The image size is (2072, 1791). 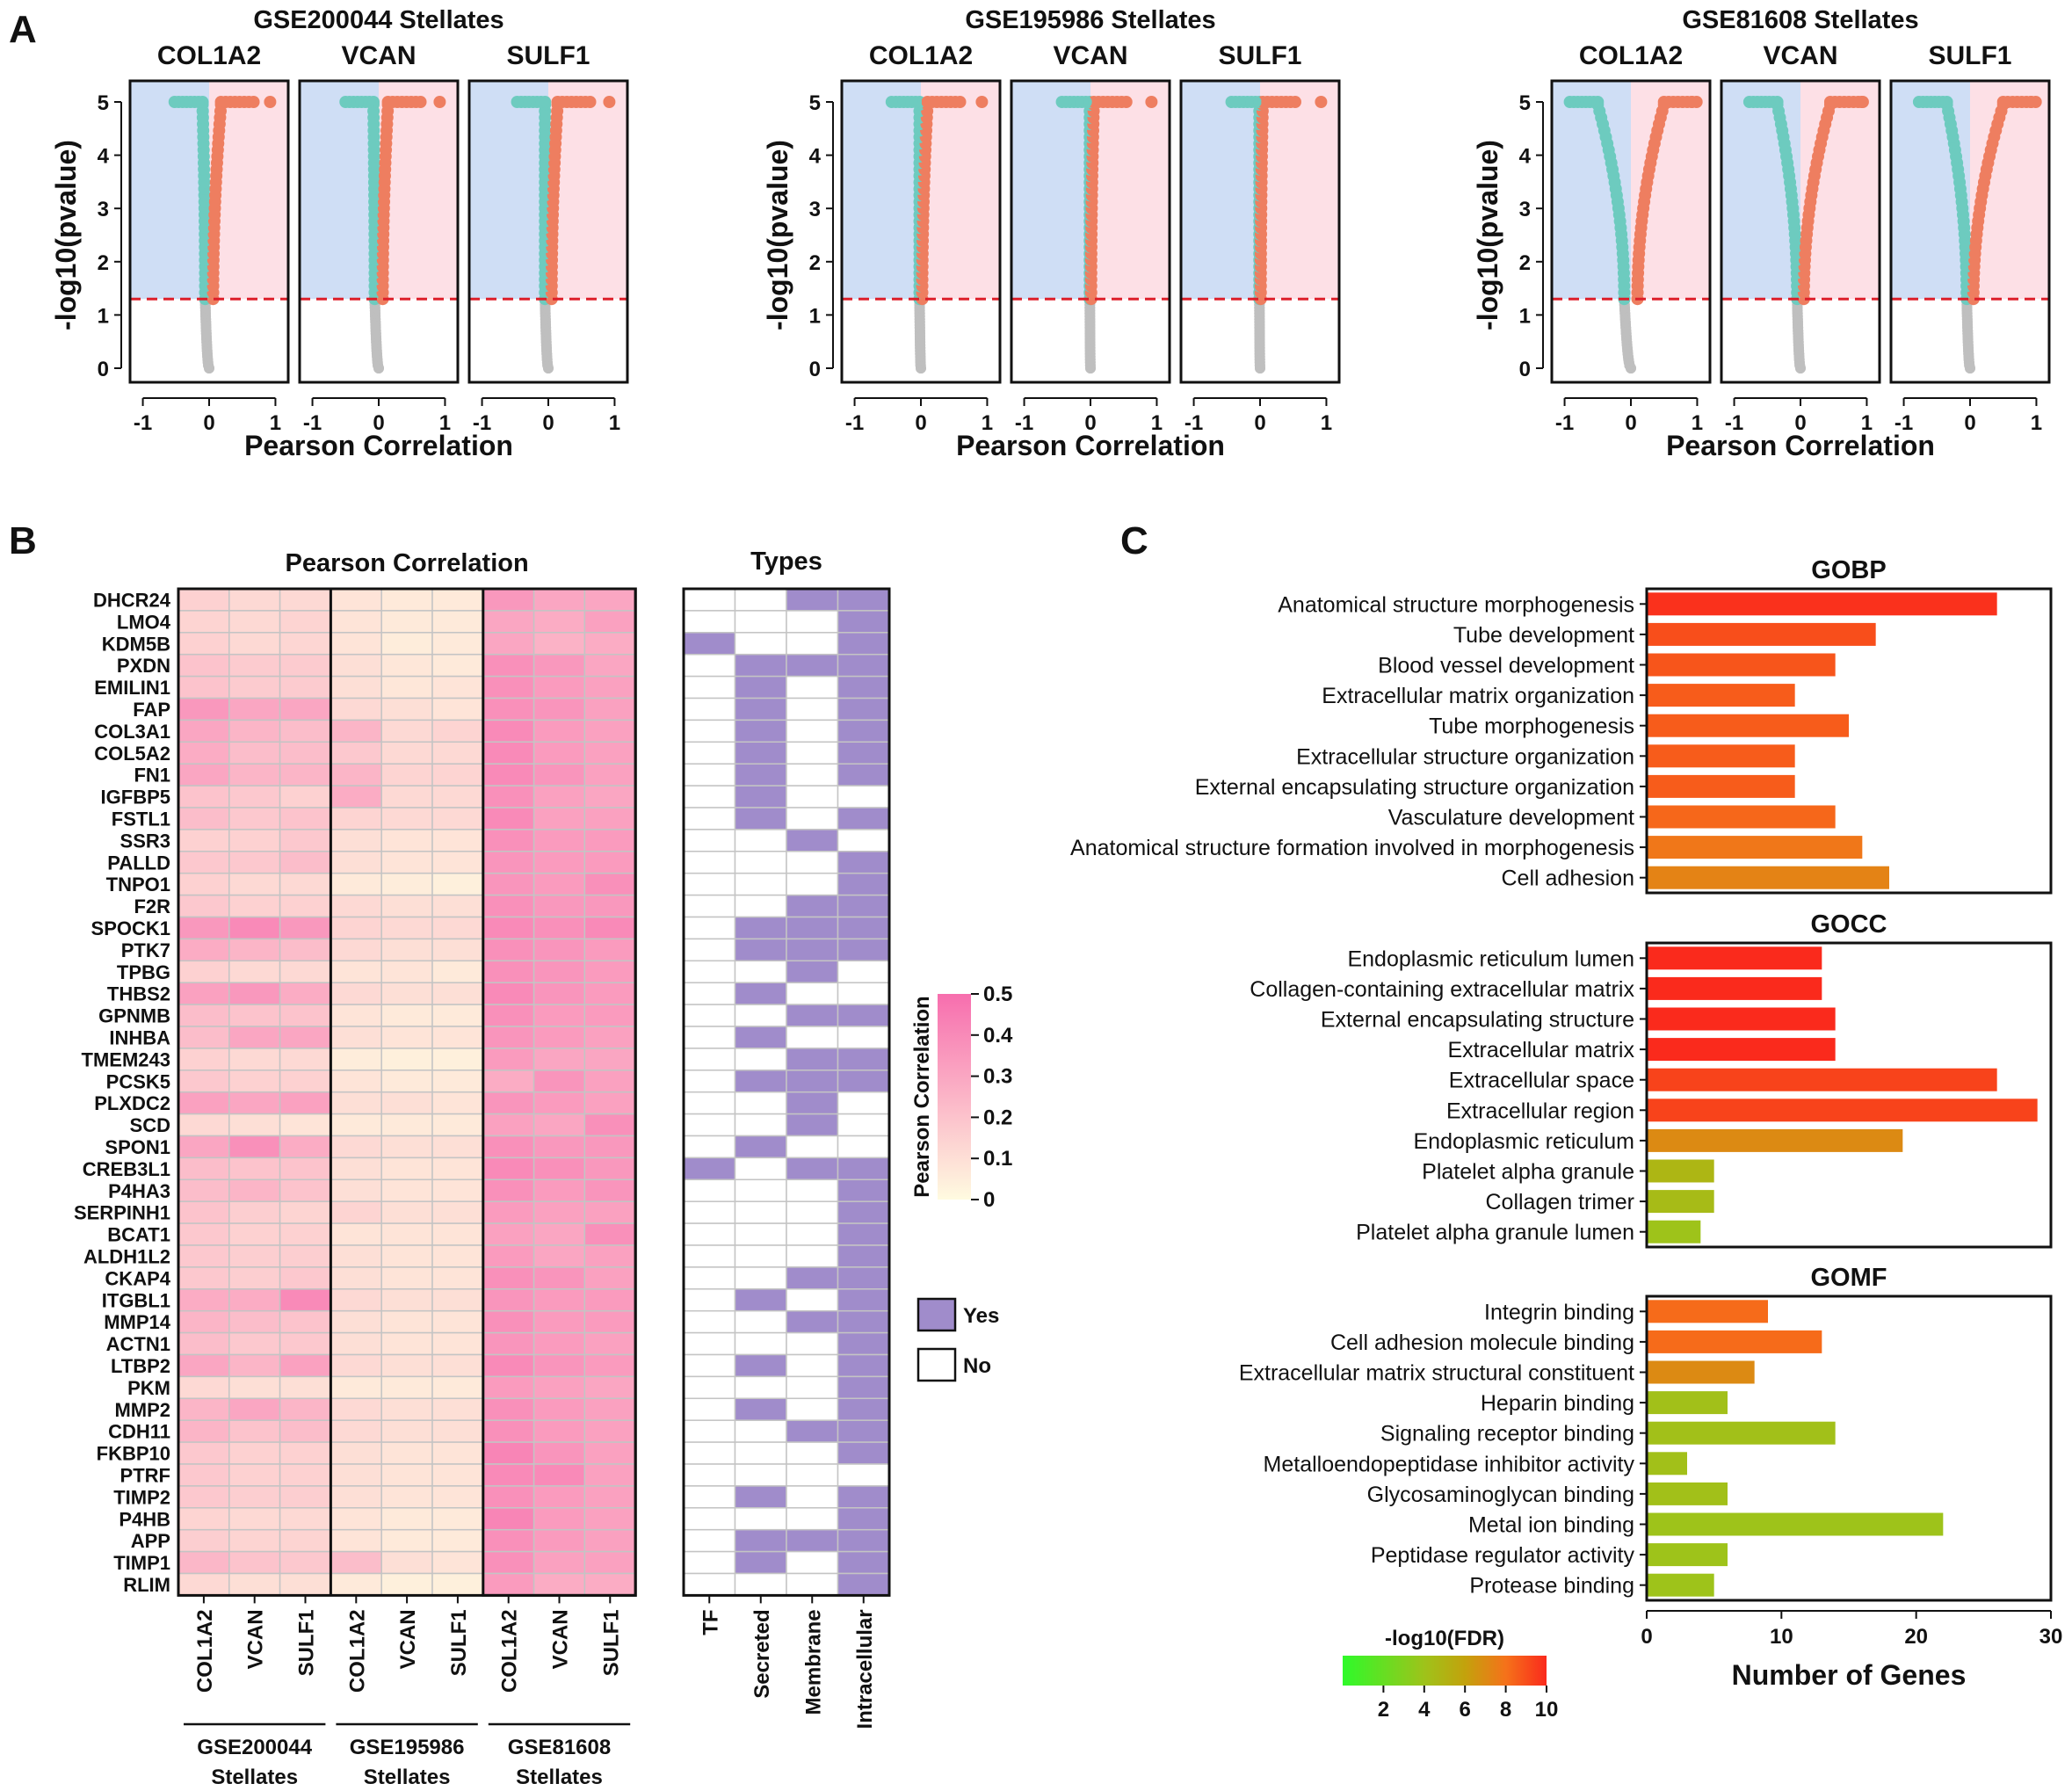 I want to click on go-term-label: Vasculature development, so click(x=1511, y=818).